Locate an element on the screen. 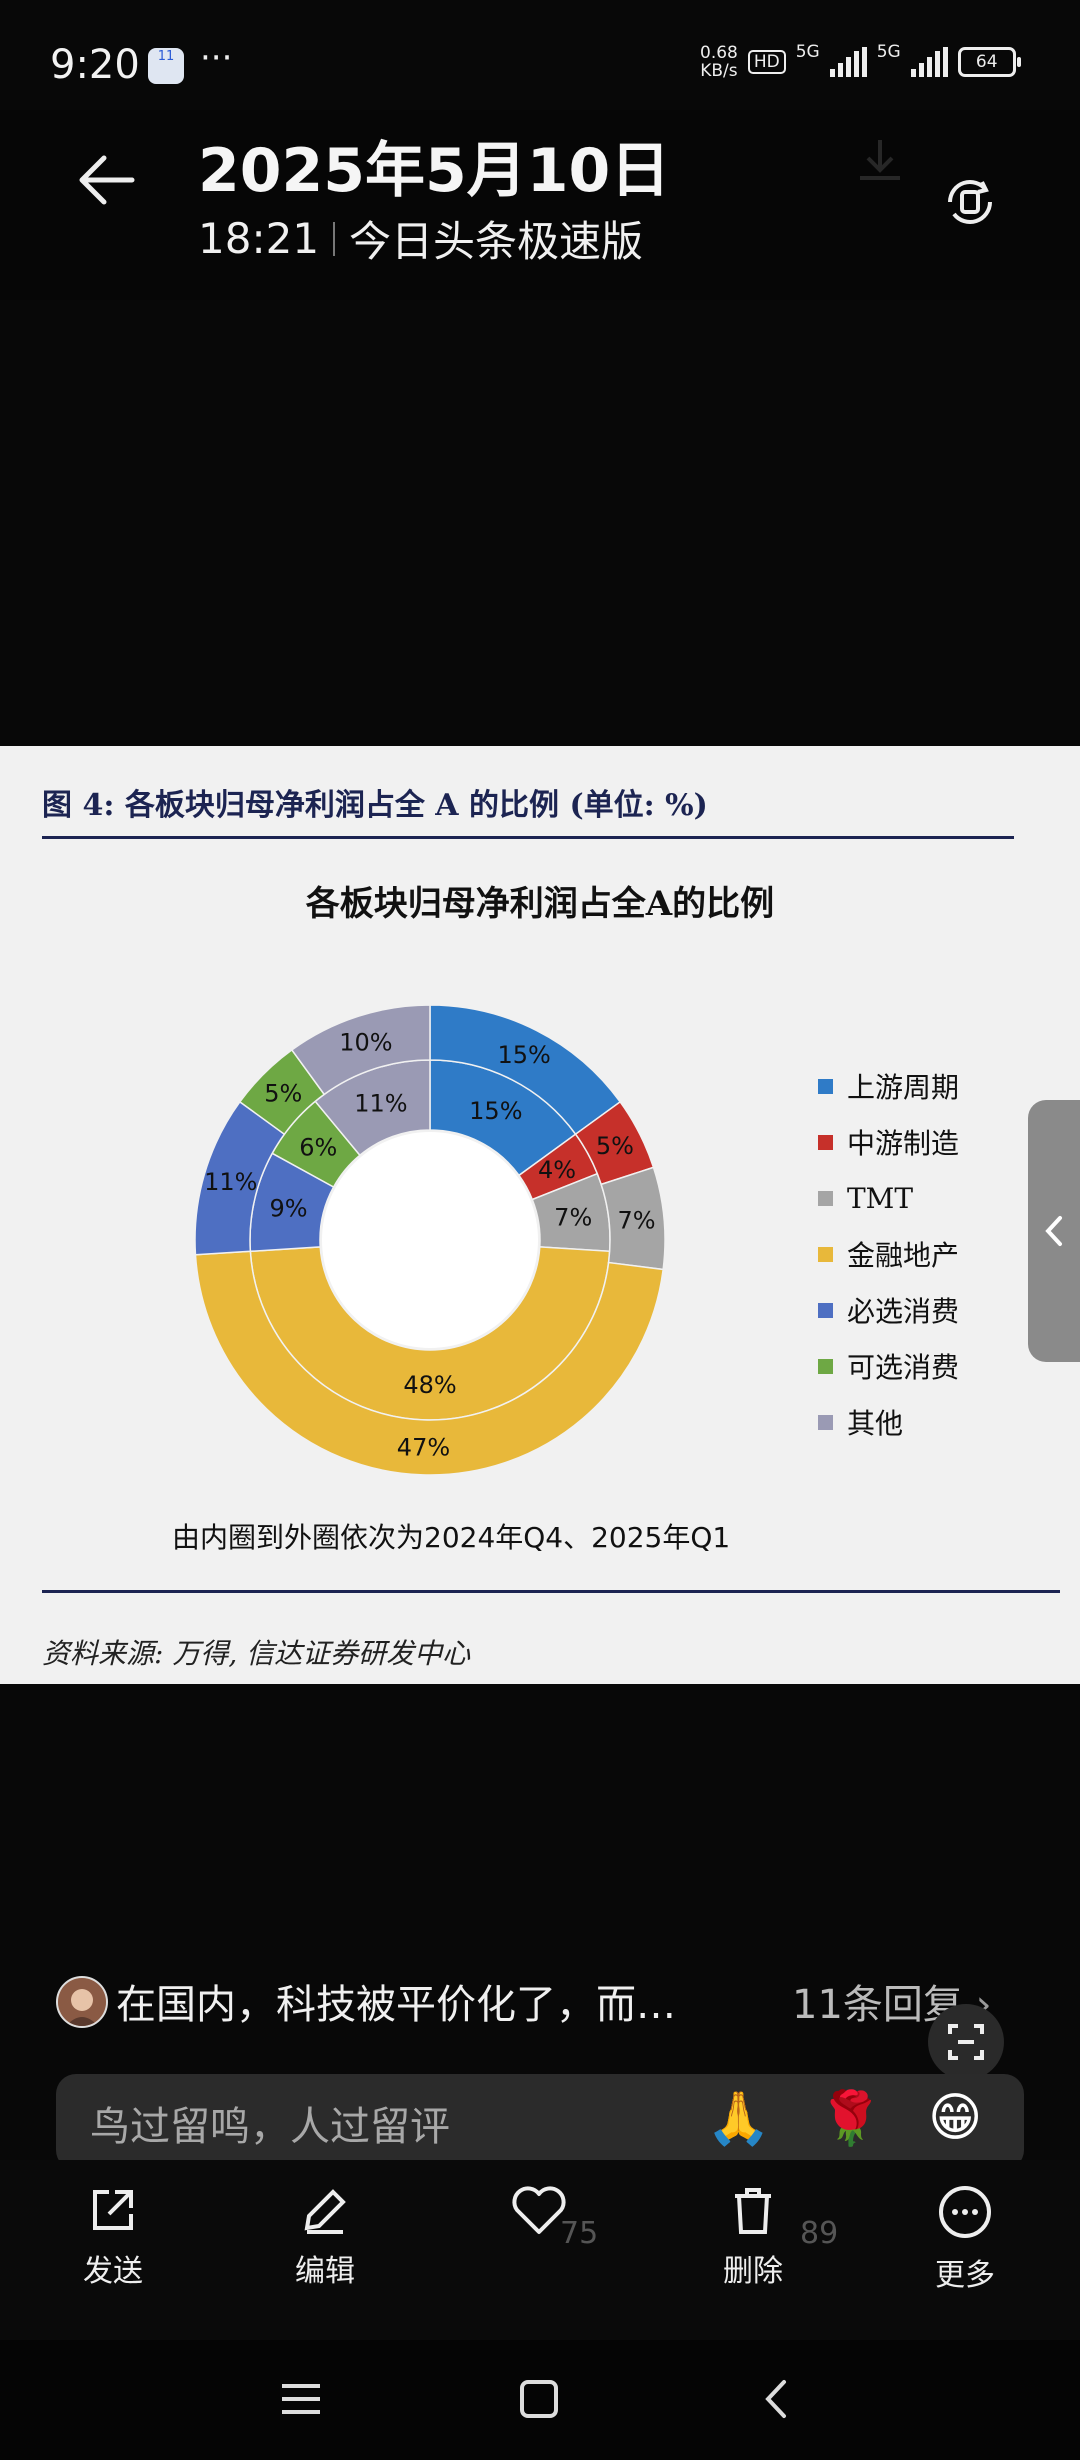  like-button is located at coordinates (539, 2210).